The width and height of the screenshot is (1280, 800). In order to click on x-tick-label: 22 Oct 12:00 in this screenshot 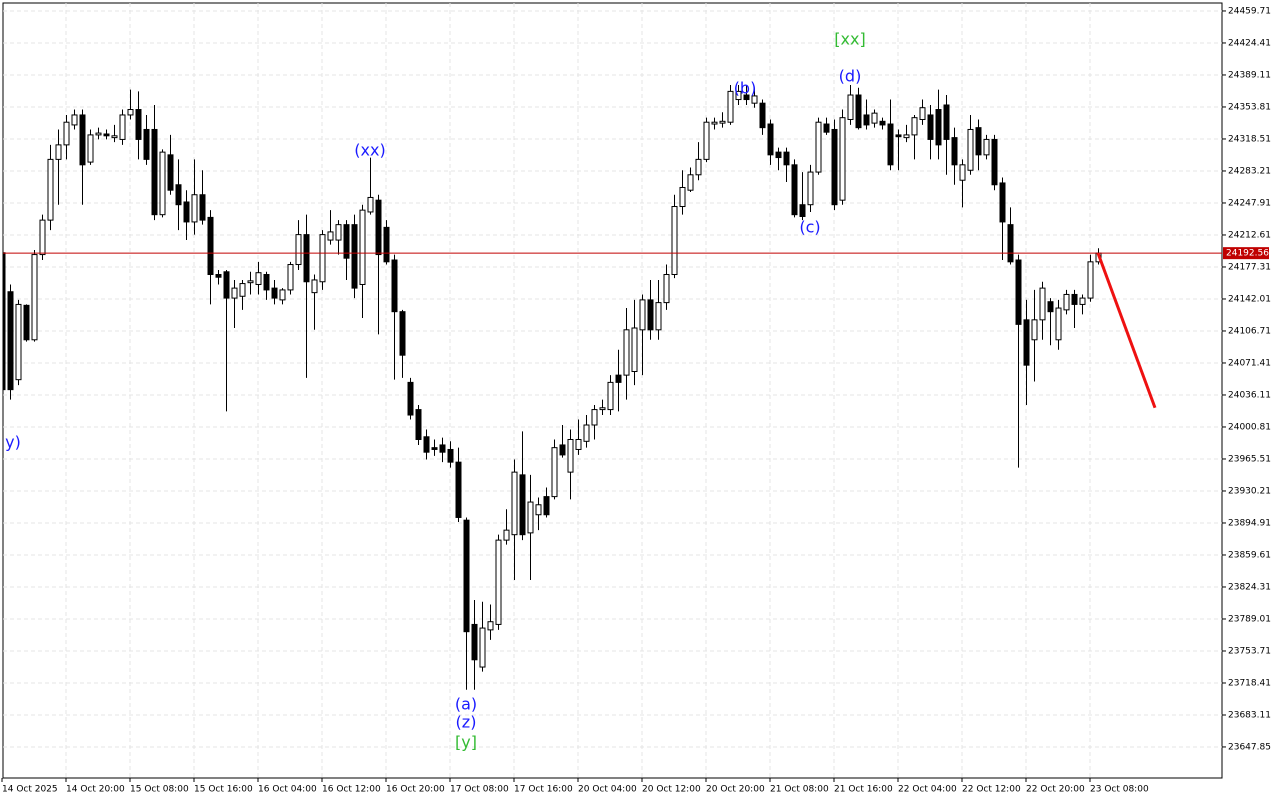, I will do `click(991, 790)`.